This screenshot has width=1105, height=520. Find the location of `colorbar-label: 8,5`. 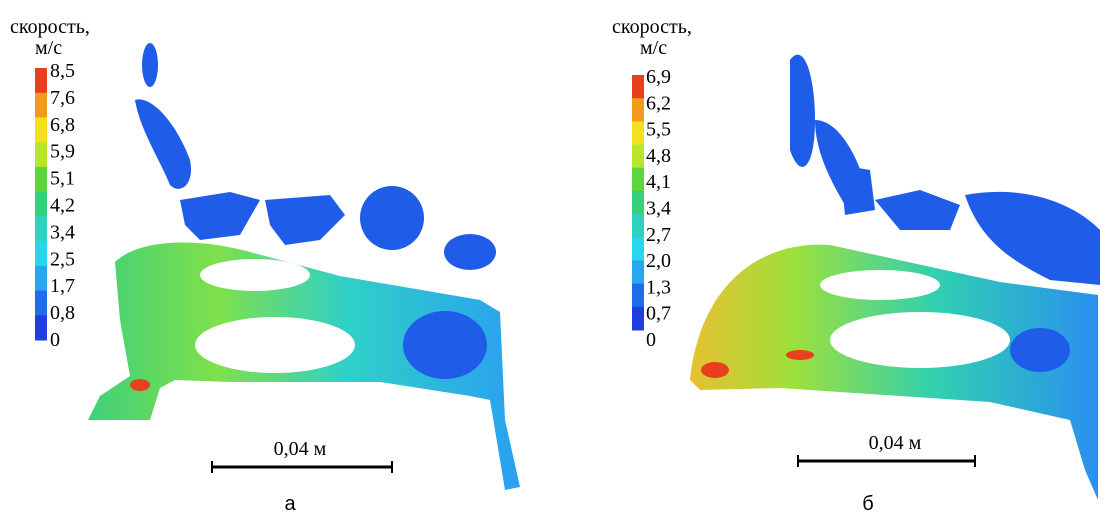

colorbar-label: 8,5 is located at coordinates (62, 71).